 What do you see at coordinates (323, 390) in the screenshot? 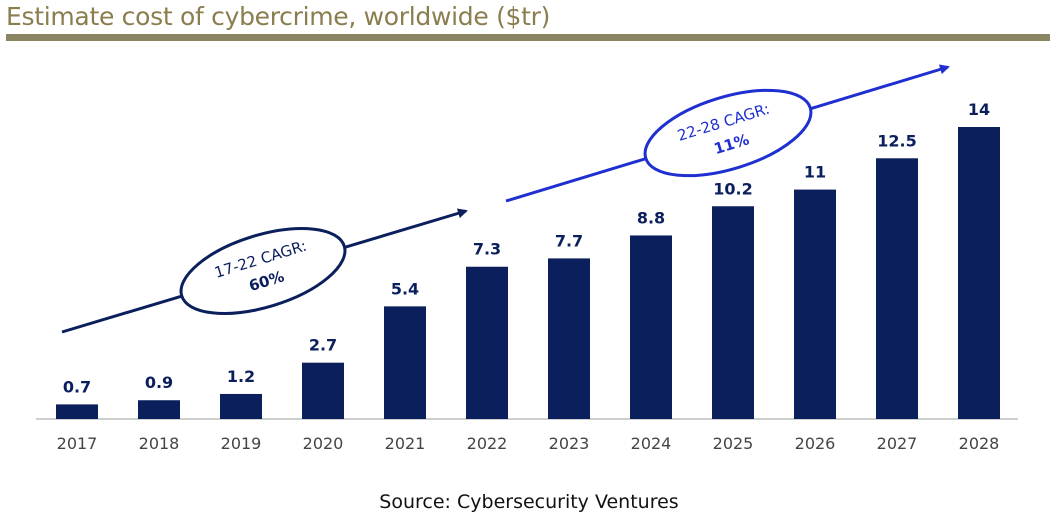
I see `bar-2020` at bounding box center [323, 390].